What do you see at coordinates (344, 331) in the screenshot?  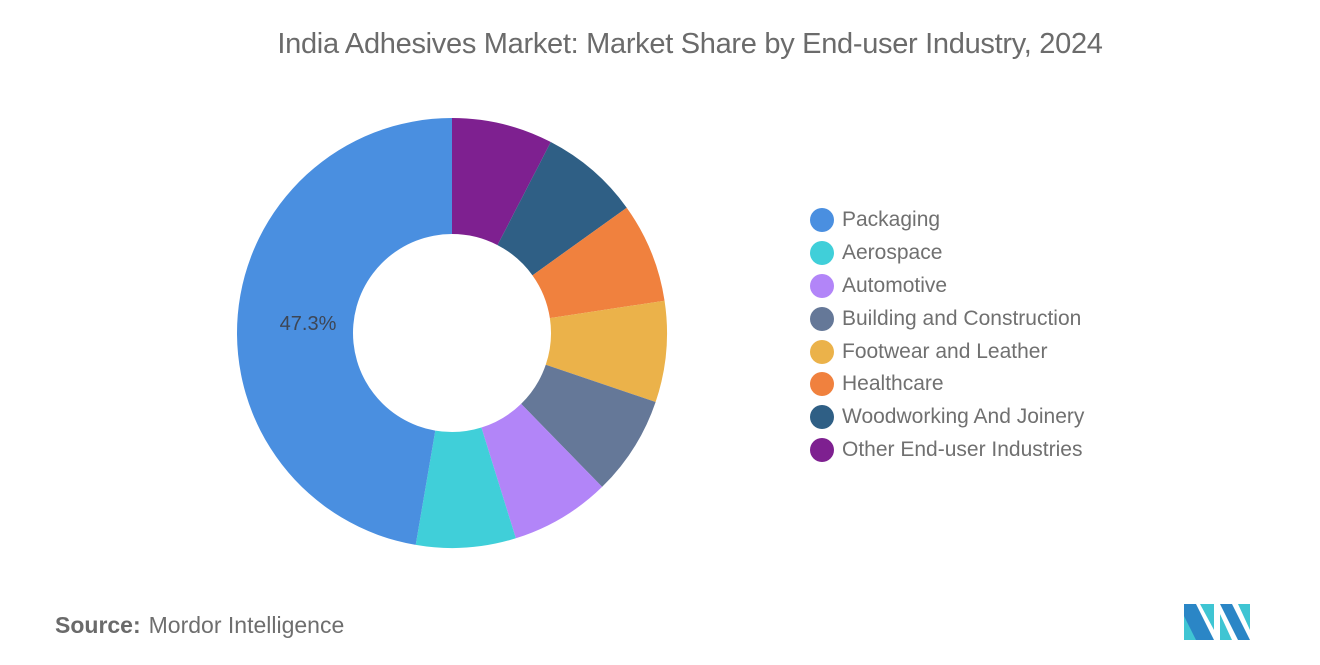 I see `slice-packaging` at bounding box center [344, 331].